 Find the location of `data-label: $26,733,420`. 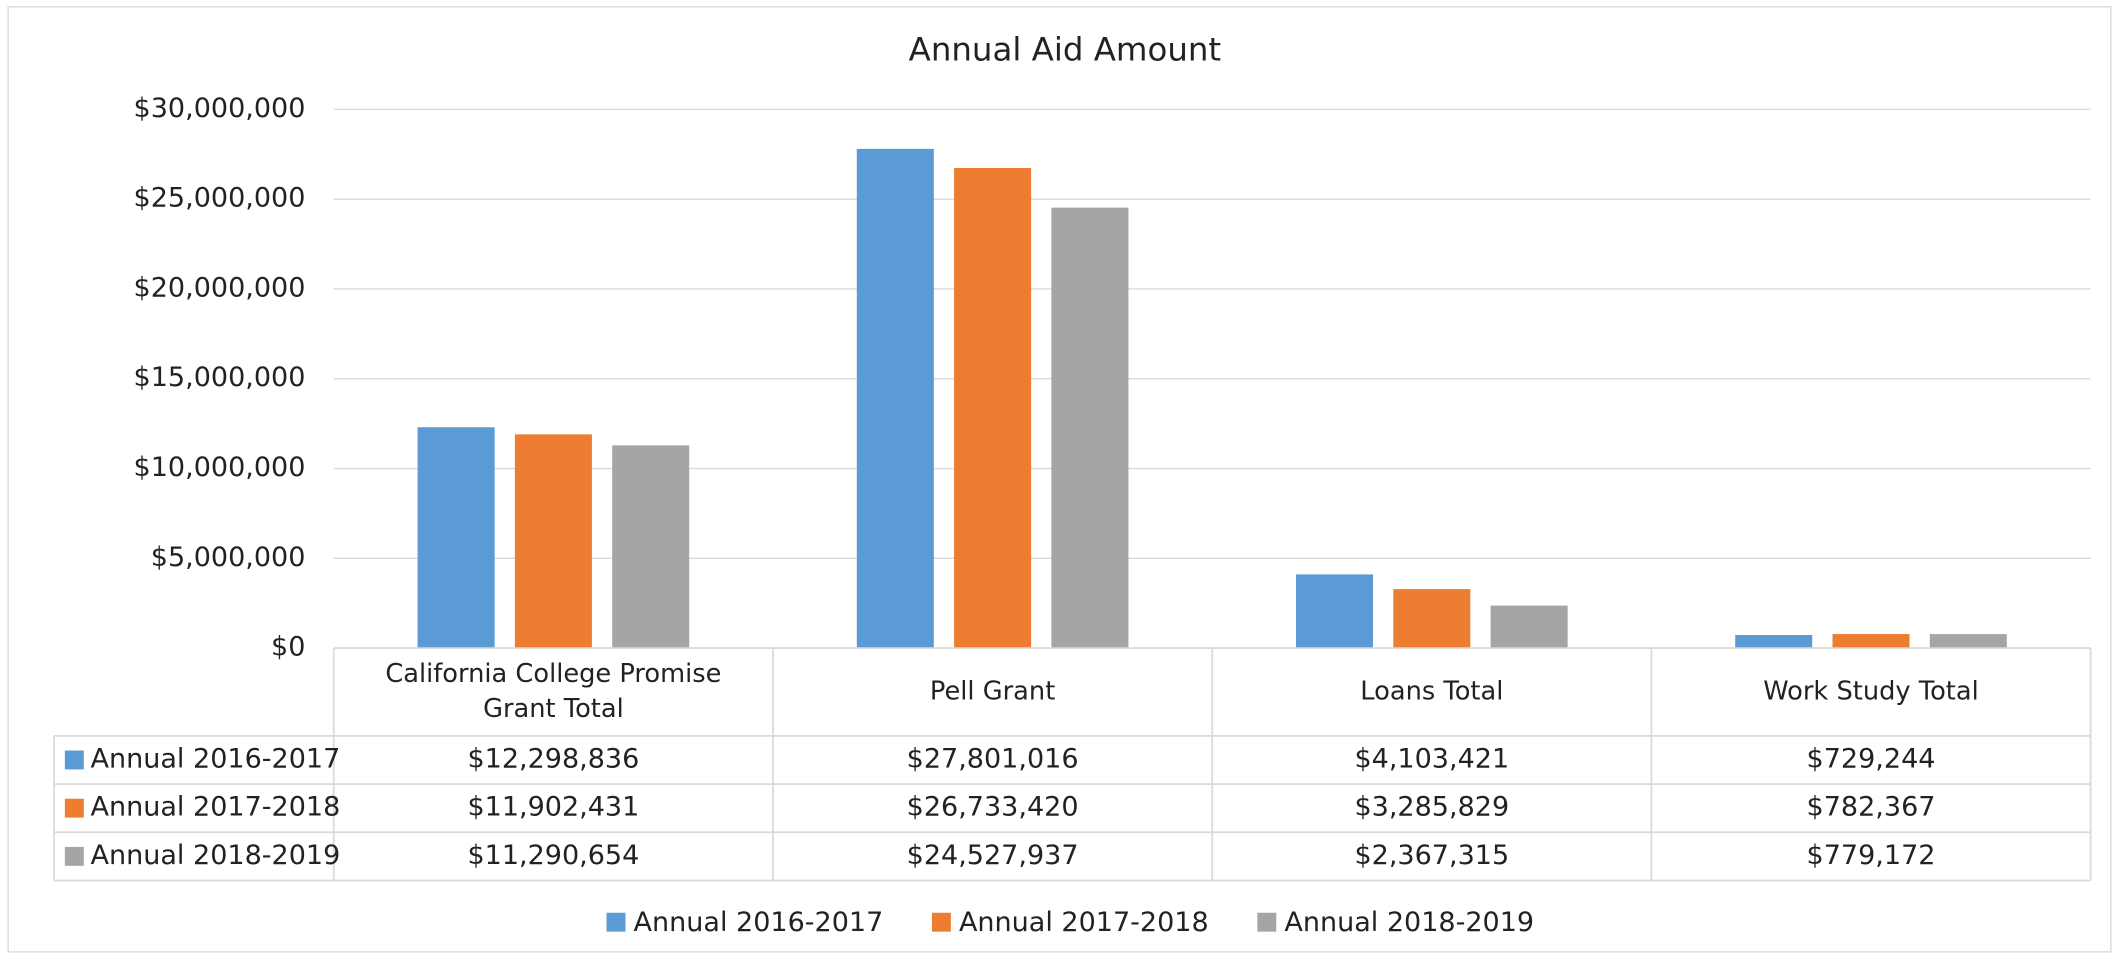

data-label: $26,733,420 is located at coordinates (993, 807).